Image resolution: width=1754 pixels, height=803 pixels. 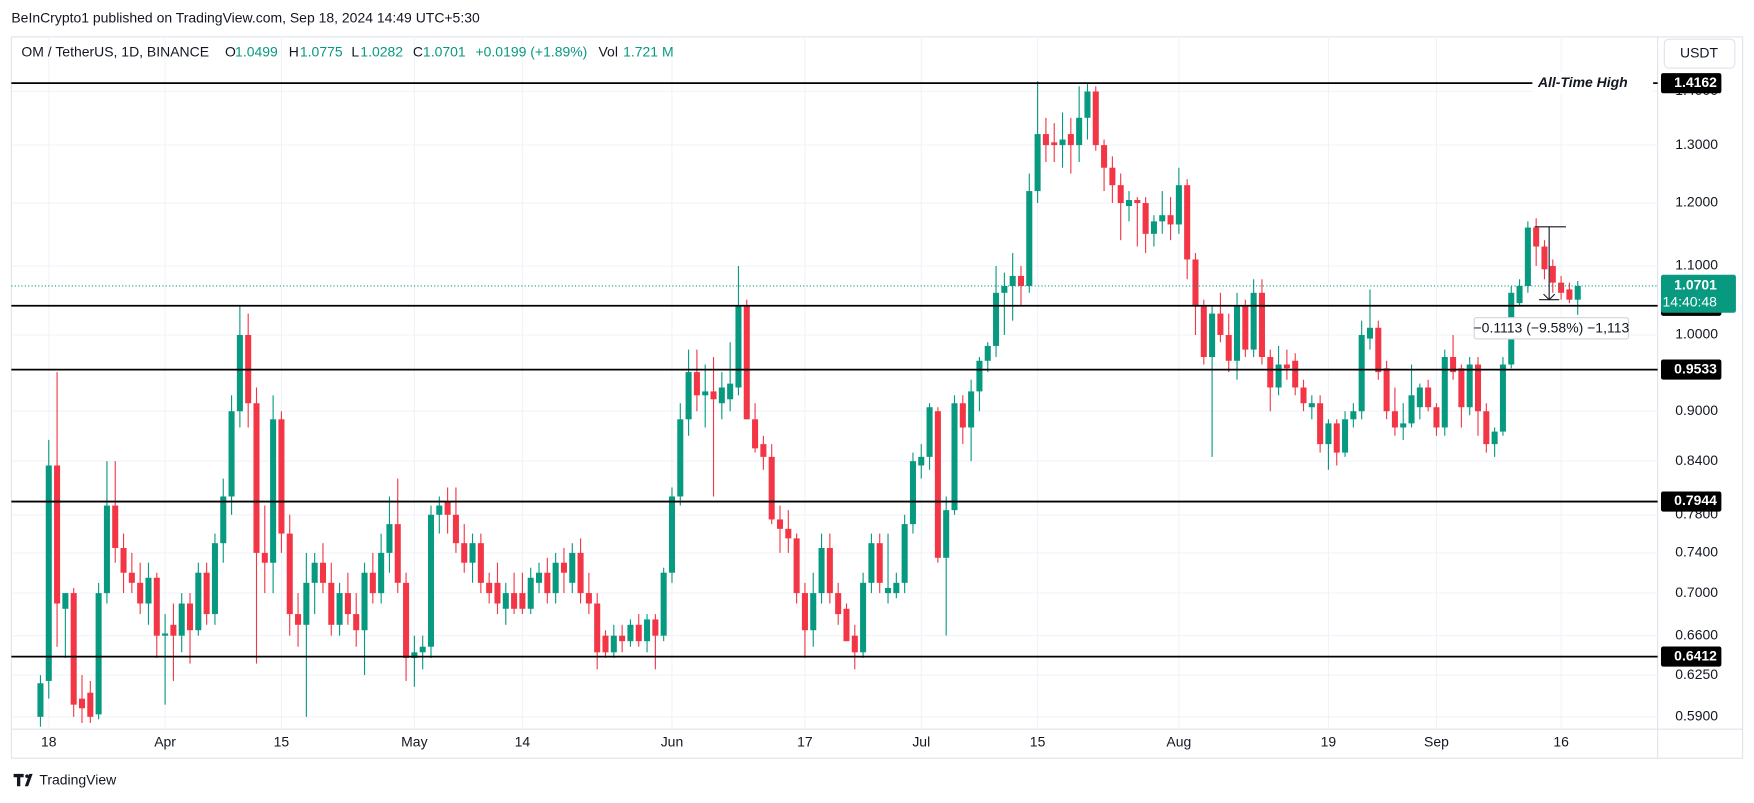 I want to click on countdown-label: 14:40:48, so click(x=1690, y=301).